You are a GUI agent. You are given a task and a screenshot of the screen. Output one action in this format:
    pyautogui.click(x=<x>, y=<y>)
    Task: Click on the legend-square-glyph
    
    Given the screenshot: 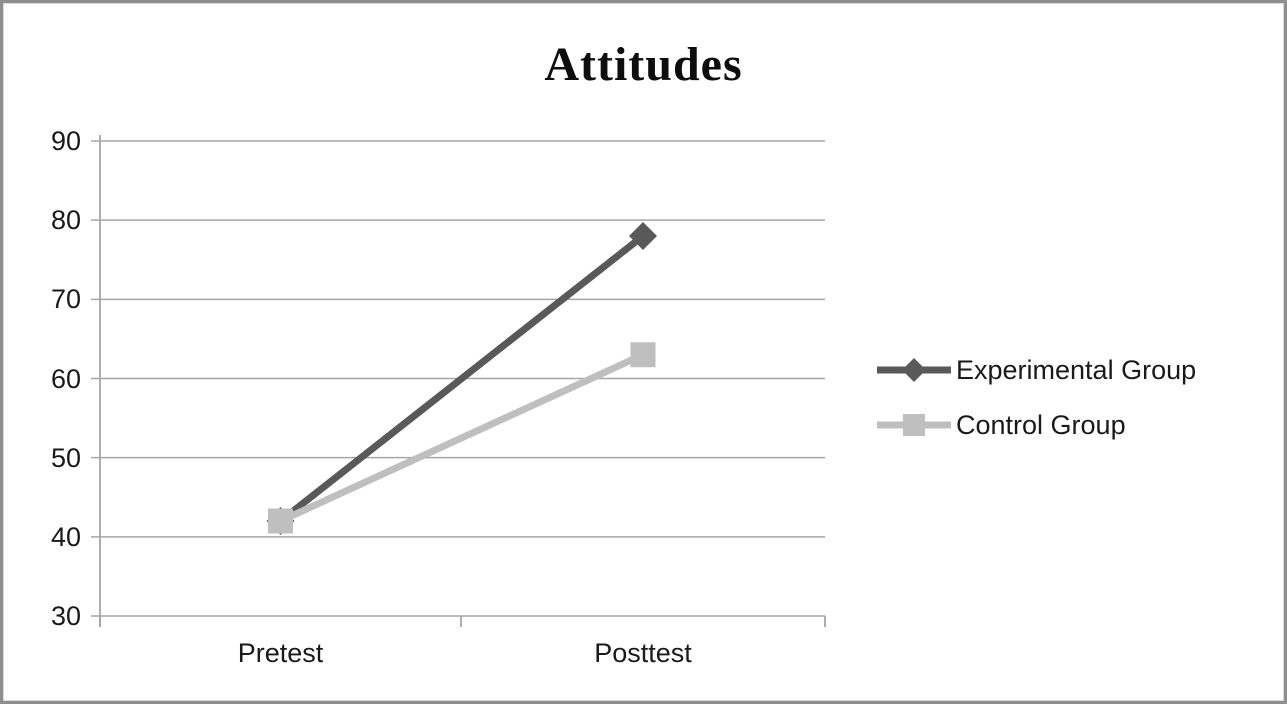 What is the action you would take?
    pyautogui.click(x=914, y=425)
    